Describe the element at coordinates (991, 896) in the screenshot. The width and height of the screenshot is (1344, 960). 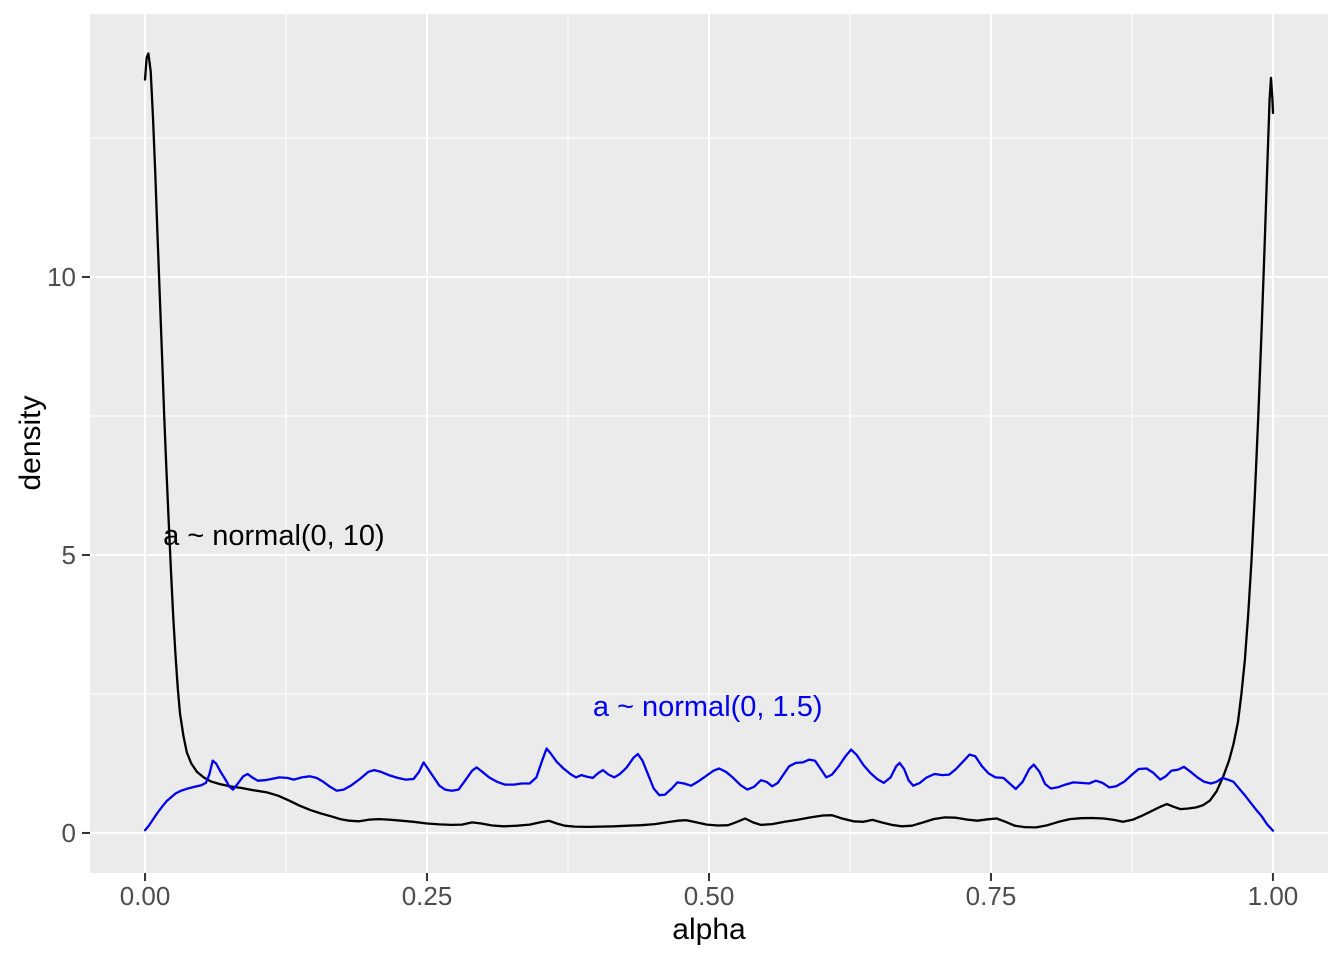
I see `x-tick-label: 0.75` at that location.